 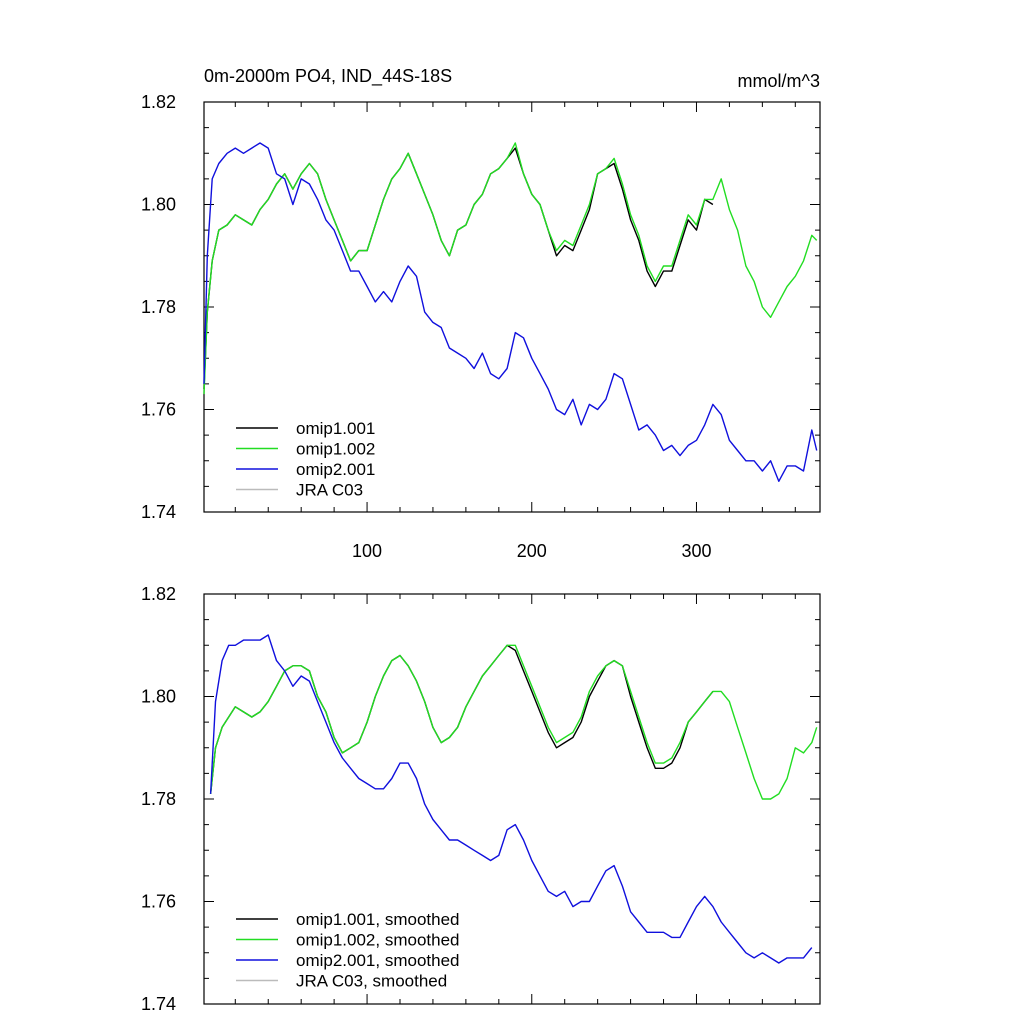 I want to click on x-tick-label: 100, so click(x=367, y=551).